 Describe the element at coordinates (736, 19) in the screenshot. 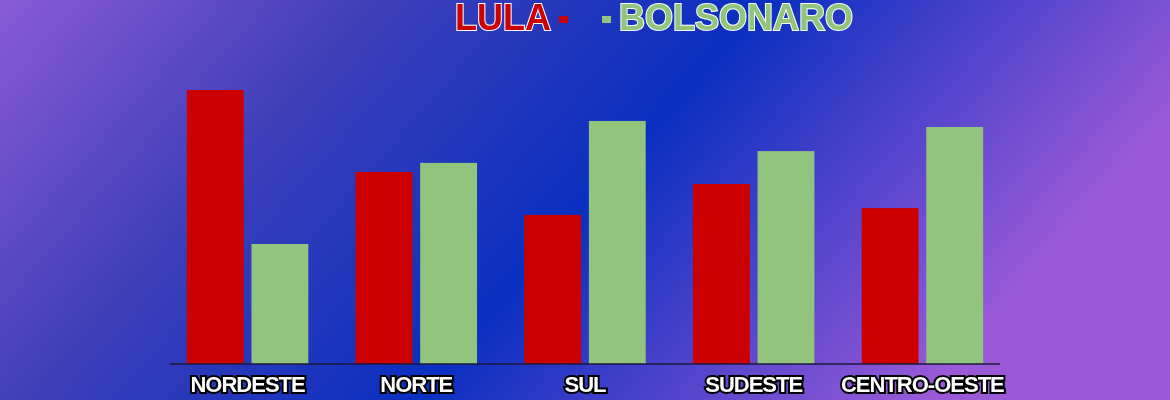

I see `legend-label: BOLSONARO` at that location.